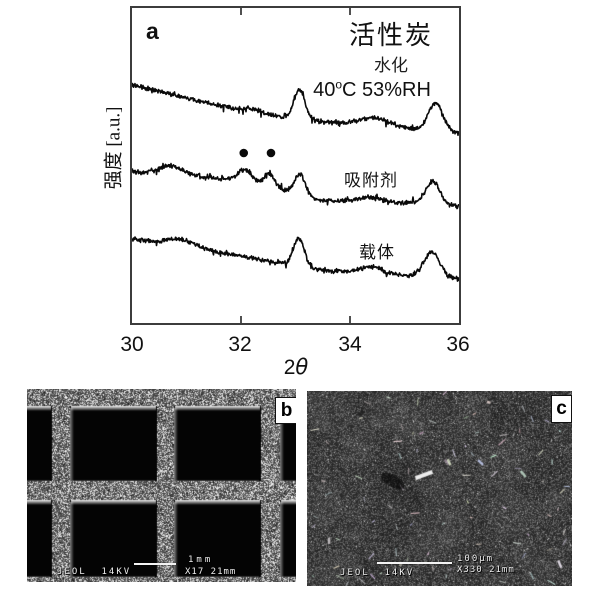 This screenshot has height=610, width=600. I want to click on condition-value: 40, so click(324, 90).